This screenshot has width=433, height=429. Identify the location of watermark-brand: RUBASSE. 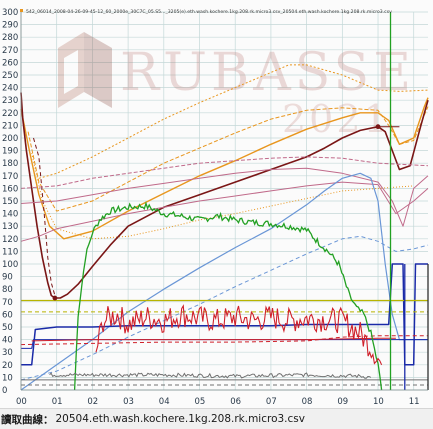
(267, 73).